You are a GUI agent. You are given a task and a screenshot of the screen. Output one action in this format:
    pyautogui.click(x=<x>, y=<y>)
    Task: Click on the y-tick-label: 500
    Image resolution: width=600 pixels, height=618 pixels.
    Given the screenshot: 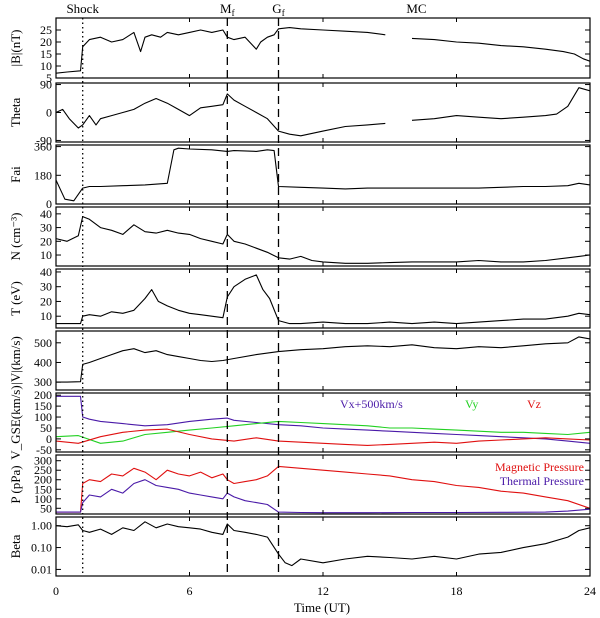 What is the action you would take?
    pyautogui.click(x=43, y=343)
    